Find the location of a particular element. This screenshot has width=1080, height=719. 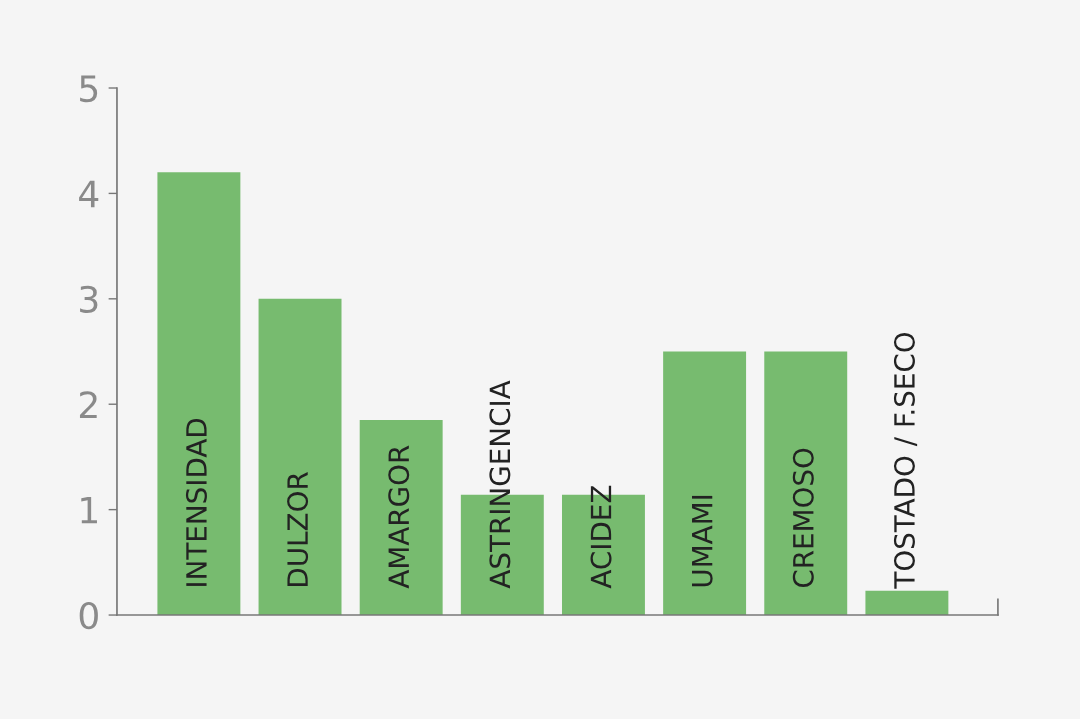

y-tick-label: 4 is located at coordinates (89, 194).